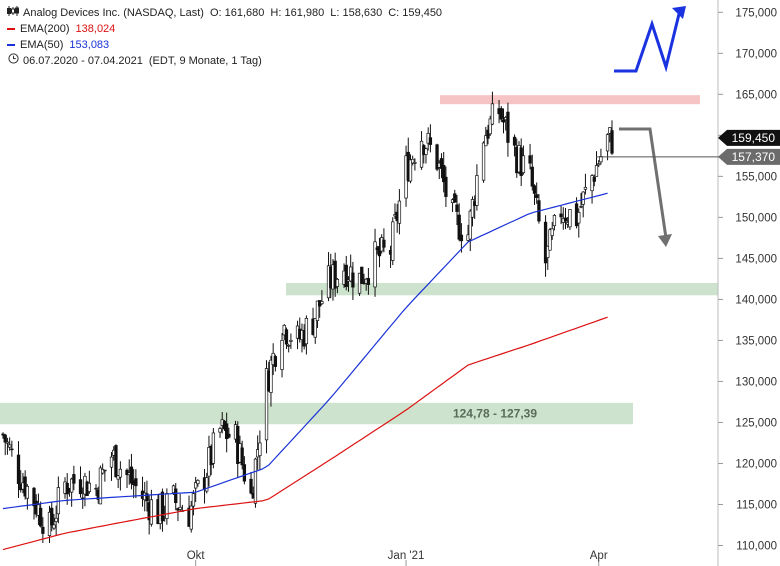 This screenshot has height=566, width=780. I want to click on y-tick-label: 115,000, so click(756, 505).